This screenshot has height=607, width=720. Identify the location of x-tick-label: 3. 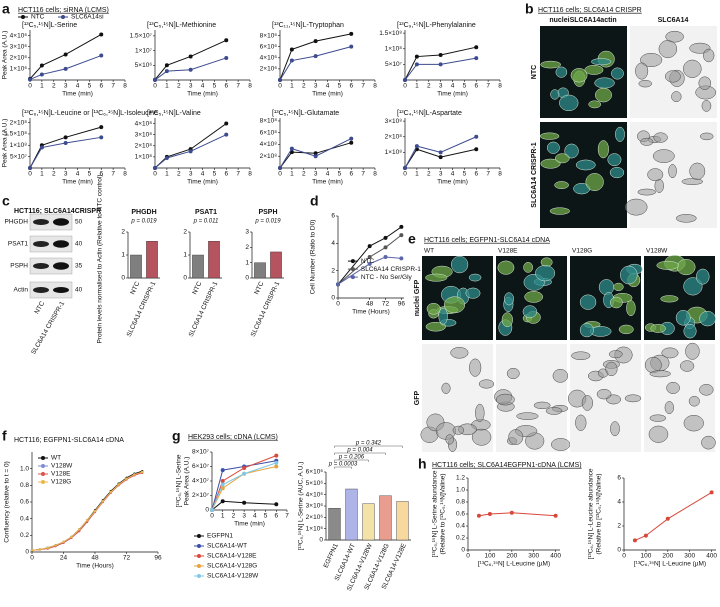
(441, 174).